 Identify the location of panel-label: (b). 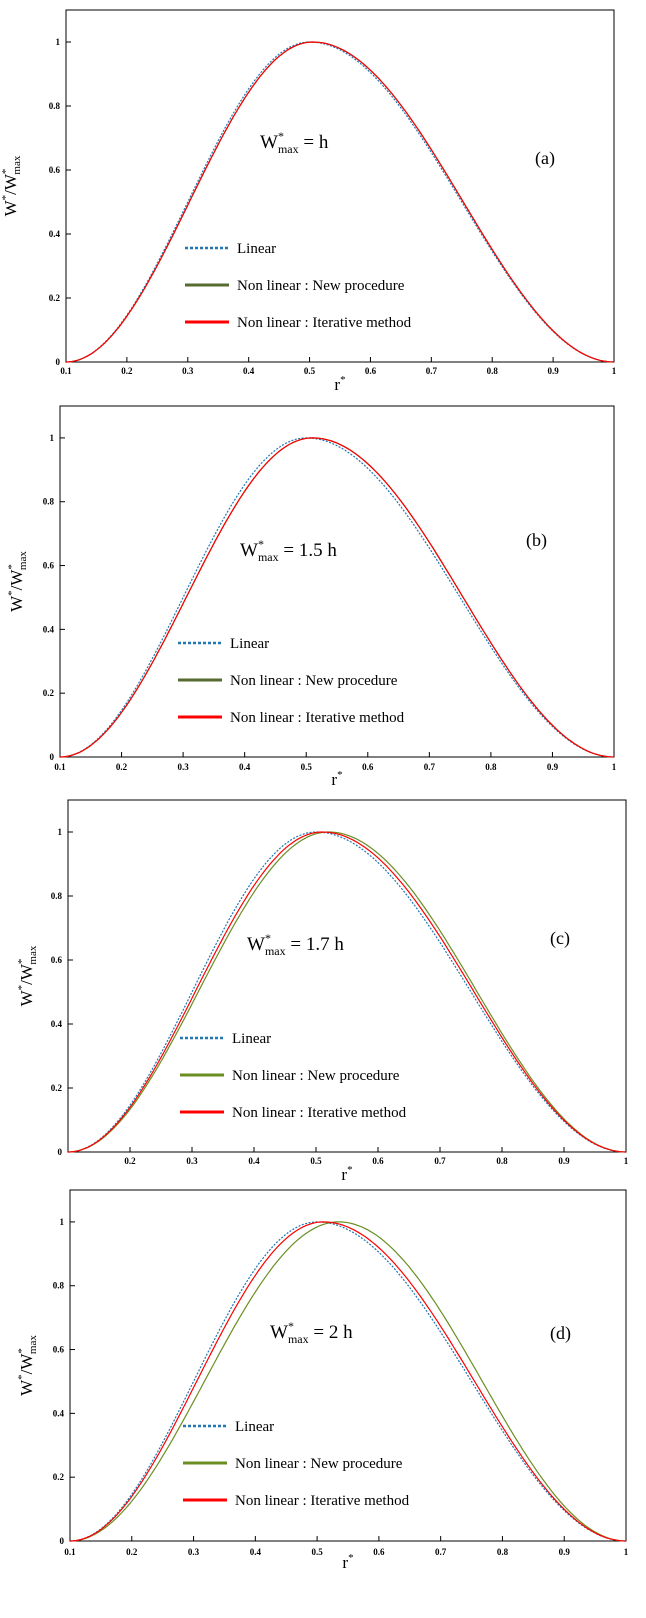
(536, 540).